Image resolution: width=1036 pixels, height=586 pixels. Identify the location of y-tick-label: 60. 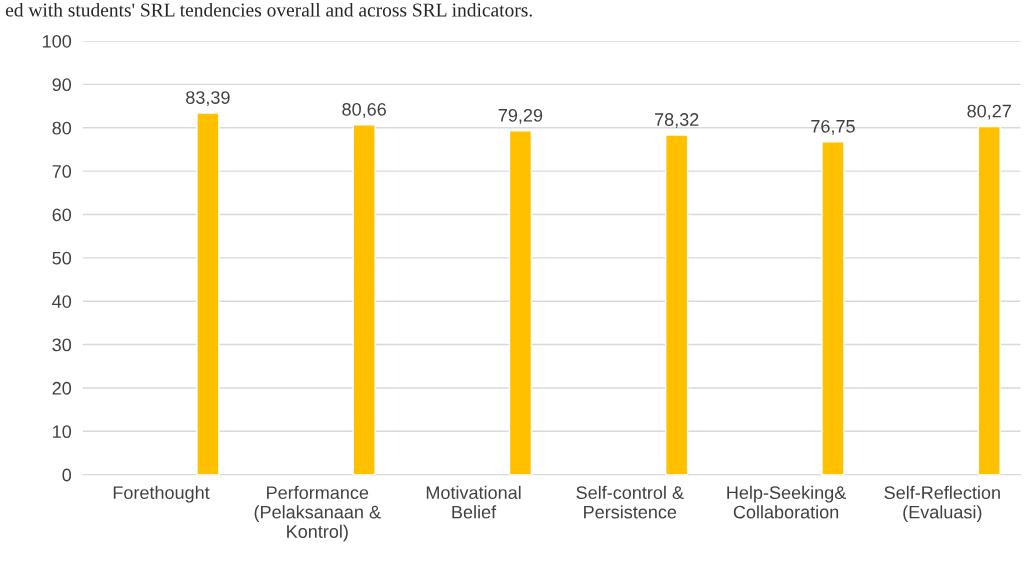
(62, 215).